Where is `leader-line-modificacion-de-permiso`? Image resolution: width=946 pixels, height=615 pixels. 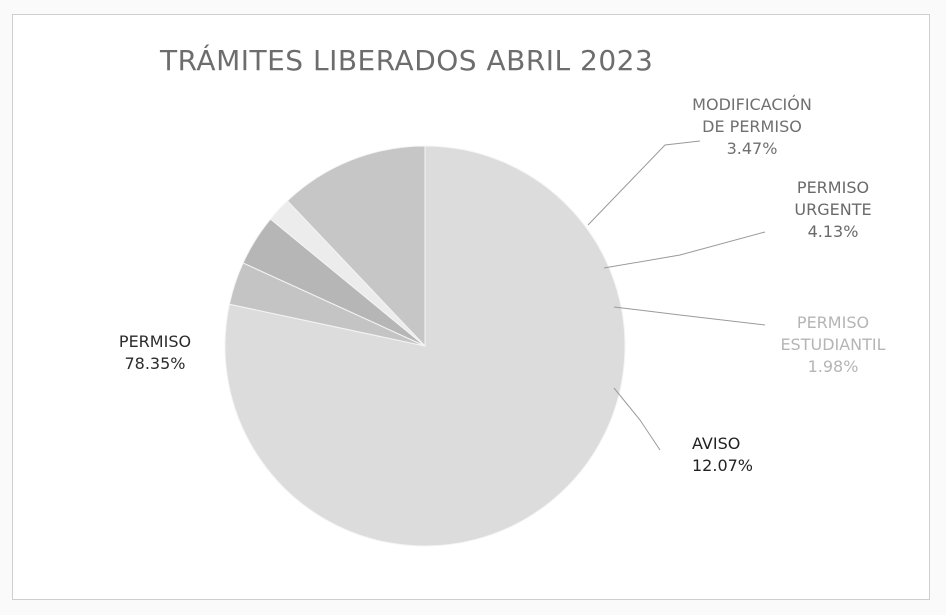
leader-line-modificacion-de-permiso is located at coordinates (644, 183).